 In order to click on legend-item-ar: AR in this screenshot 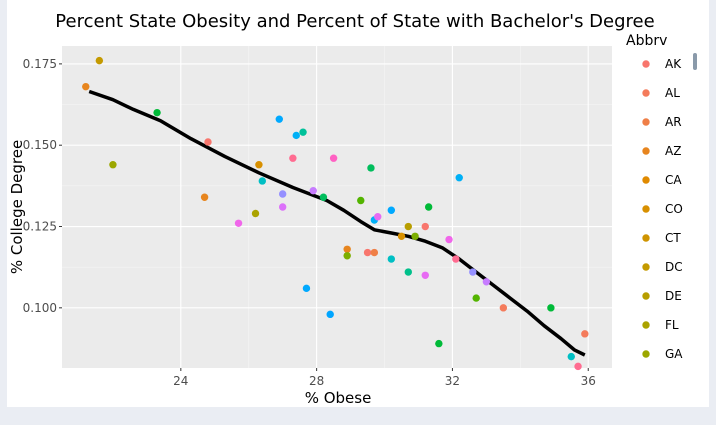, I will do `click(662, 122)`.